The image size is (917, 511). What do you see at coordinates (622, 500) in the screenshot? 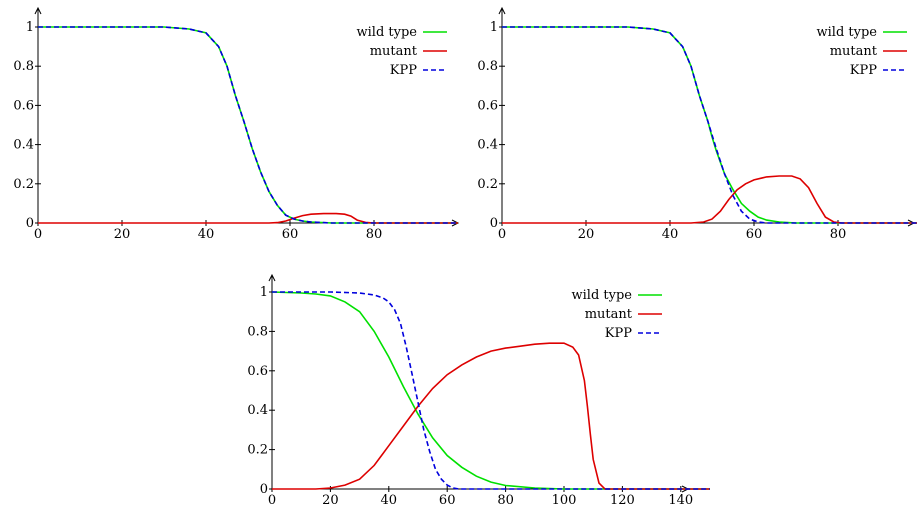
I see `x-tick-label: 120` at bounding box center [622, 500].